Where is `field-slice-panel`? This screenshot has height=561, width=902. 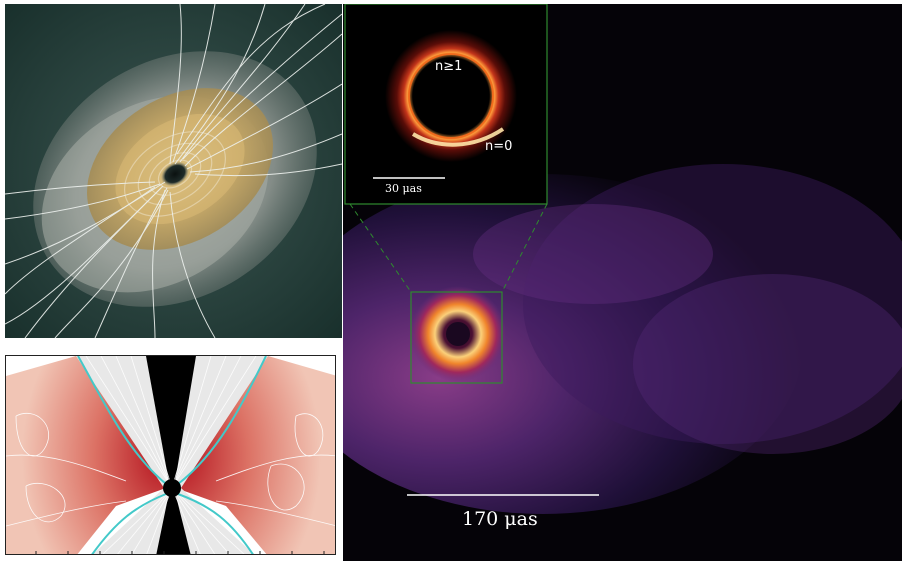 field-slice-panel is located at coordinates (170, 455).